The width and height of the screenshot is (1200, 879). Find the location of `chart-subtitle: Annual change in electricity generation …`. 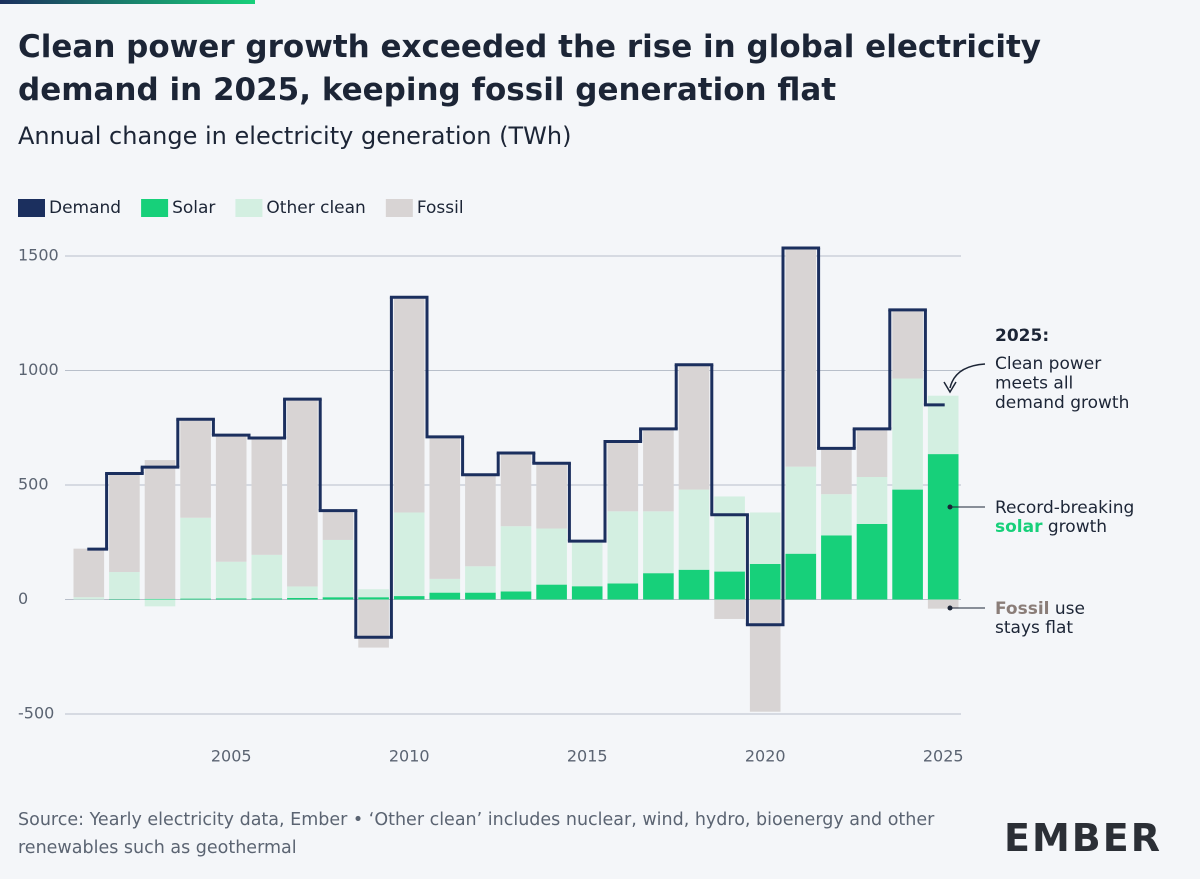

chart-subtitle: Annual change in electricity generation … is located at coordinates (295, 136).